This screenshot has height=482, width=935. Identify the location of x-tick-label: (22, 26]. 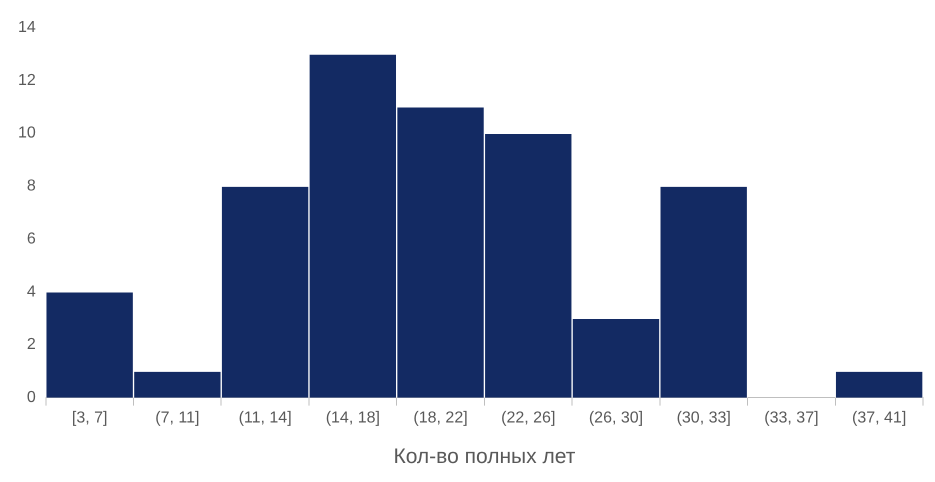
(528, 418).